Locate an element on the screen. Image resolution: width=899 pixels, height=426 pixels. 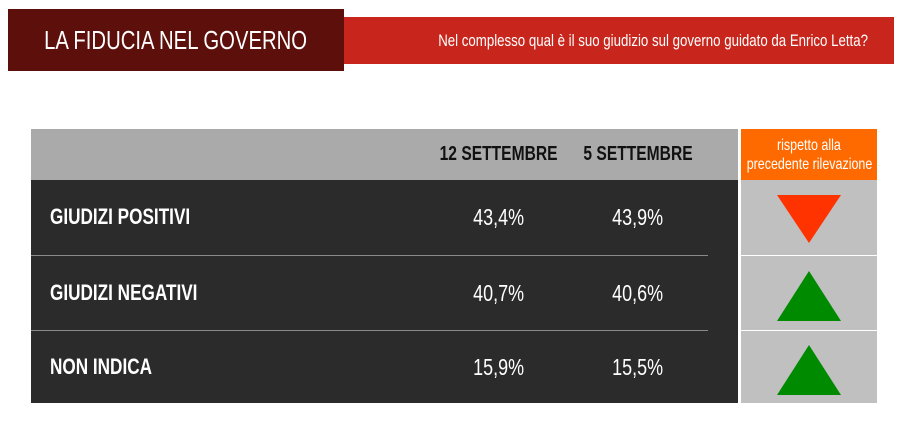
value-text: 40,7% is located at coordinates (499, 292).